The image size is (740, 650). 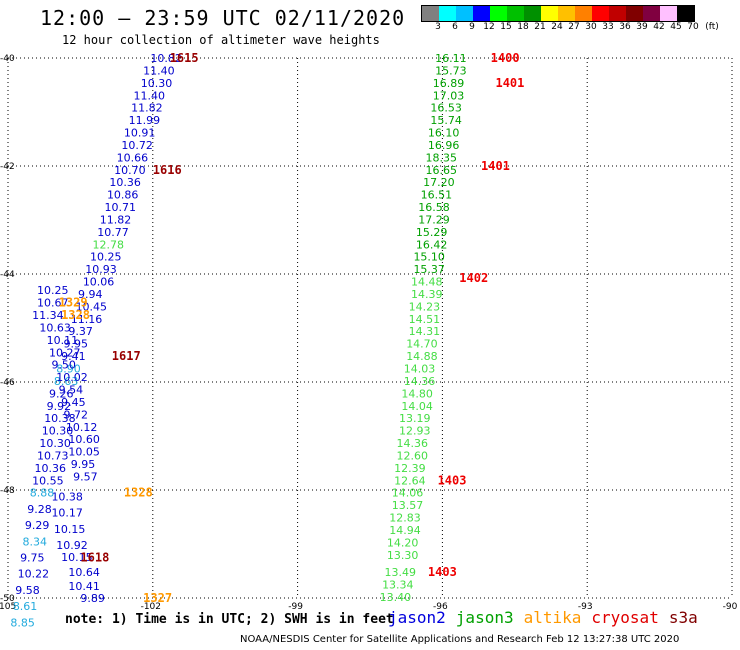 What do you see at coordinates (106, 257) in the screenshot?
I see `wave-height-value: 10.25` at bounding box center [106, 257].